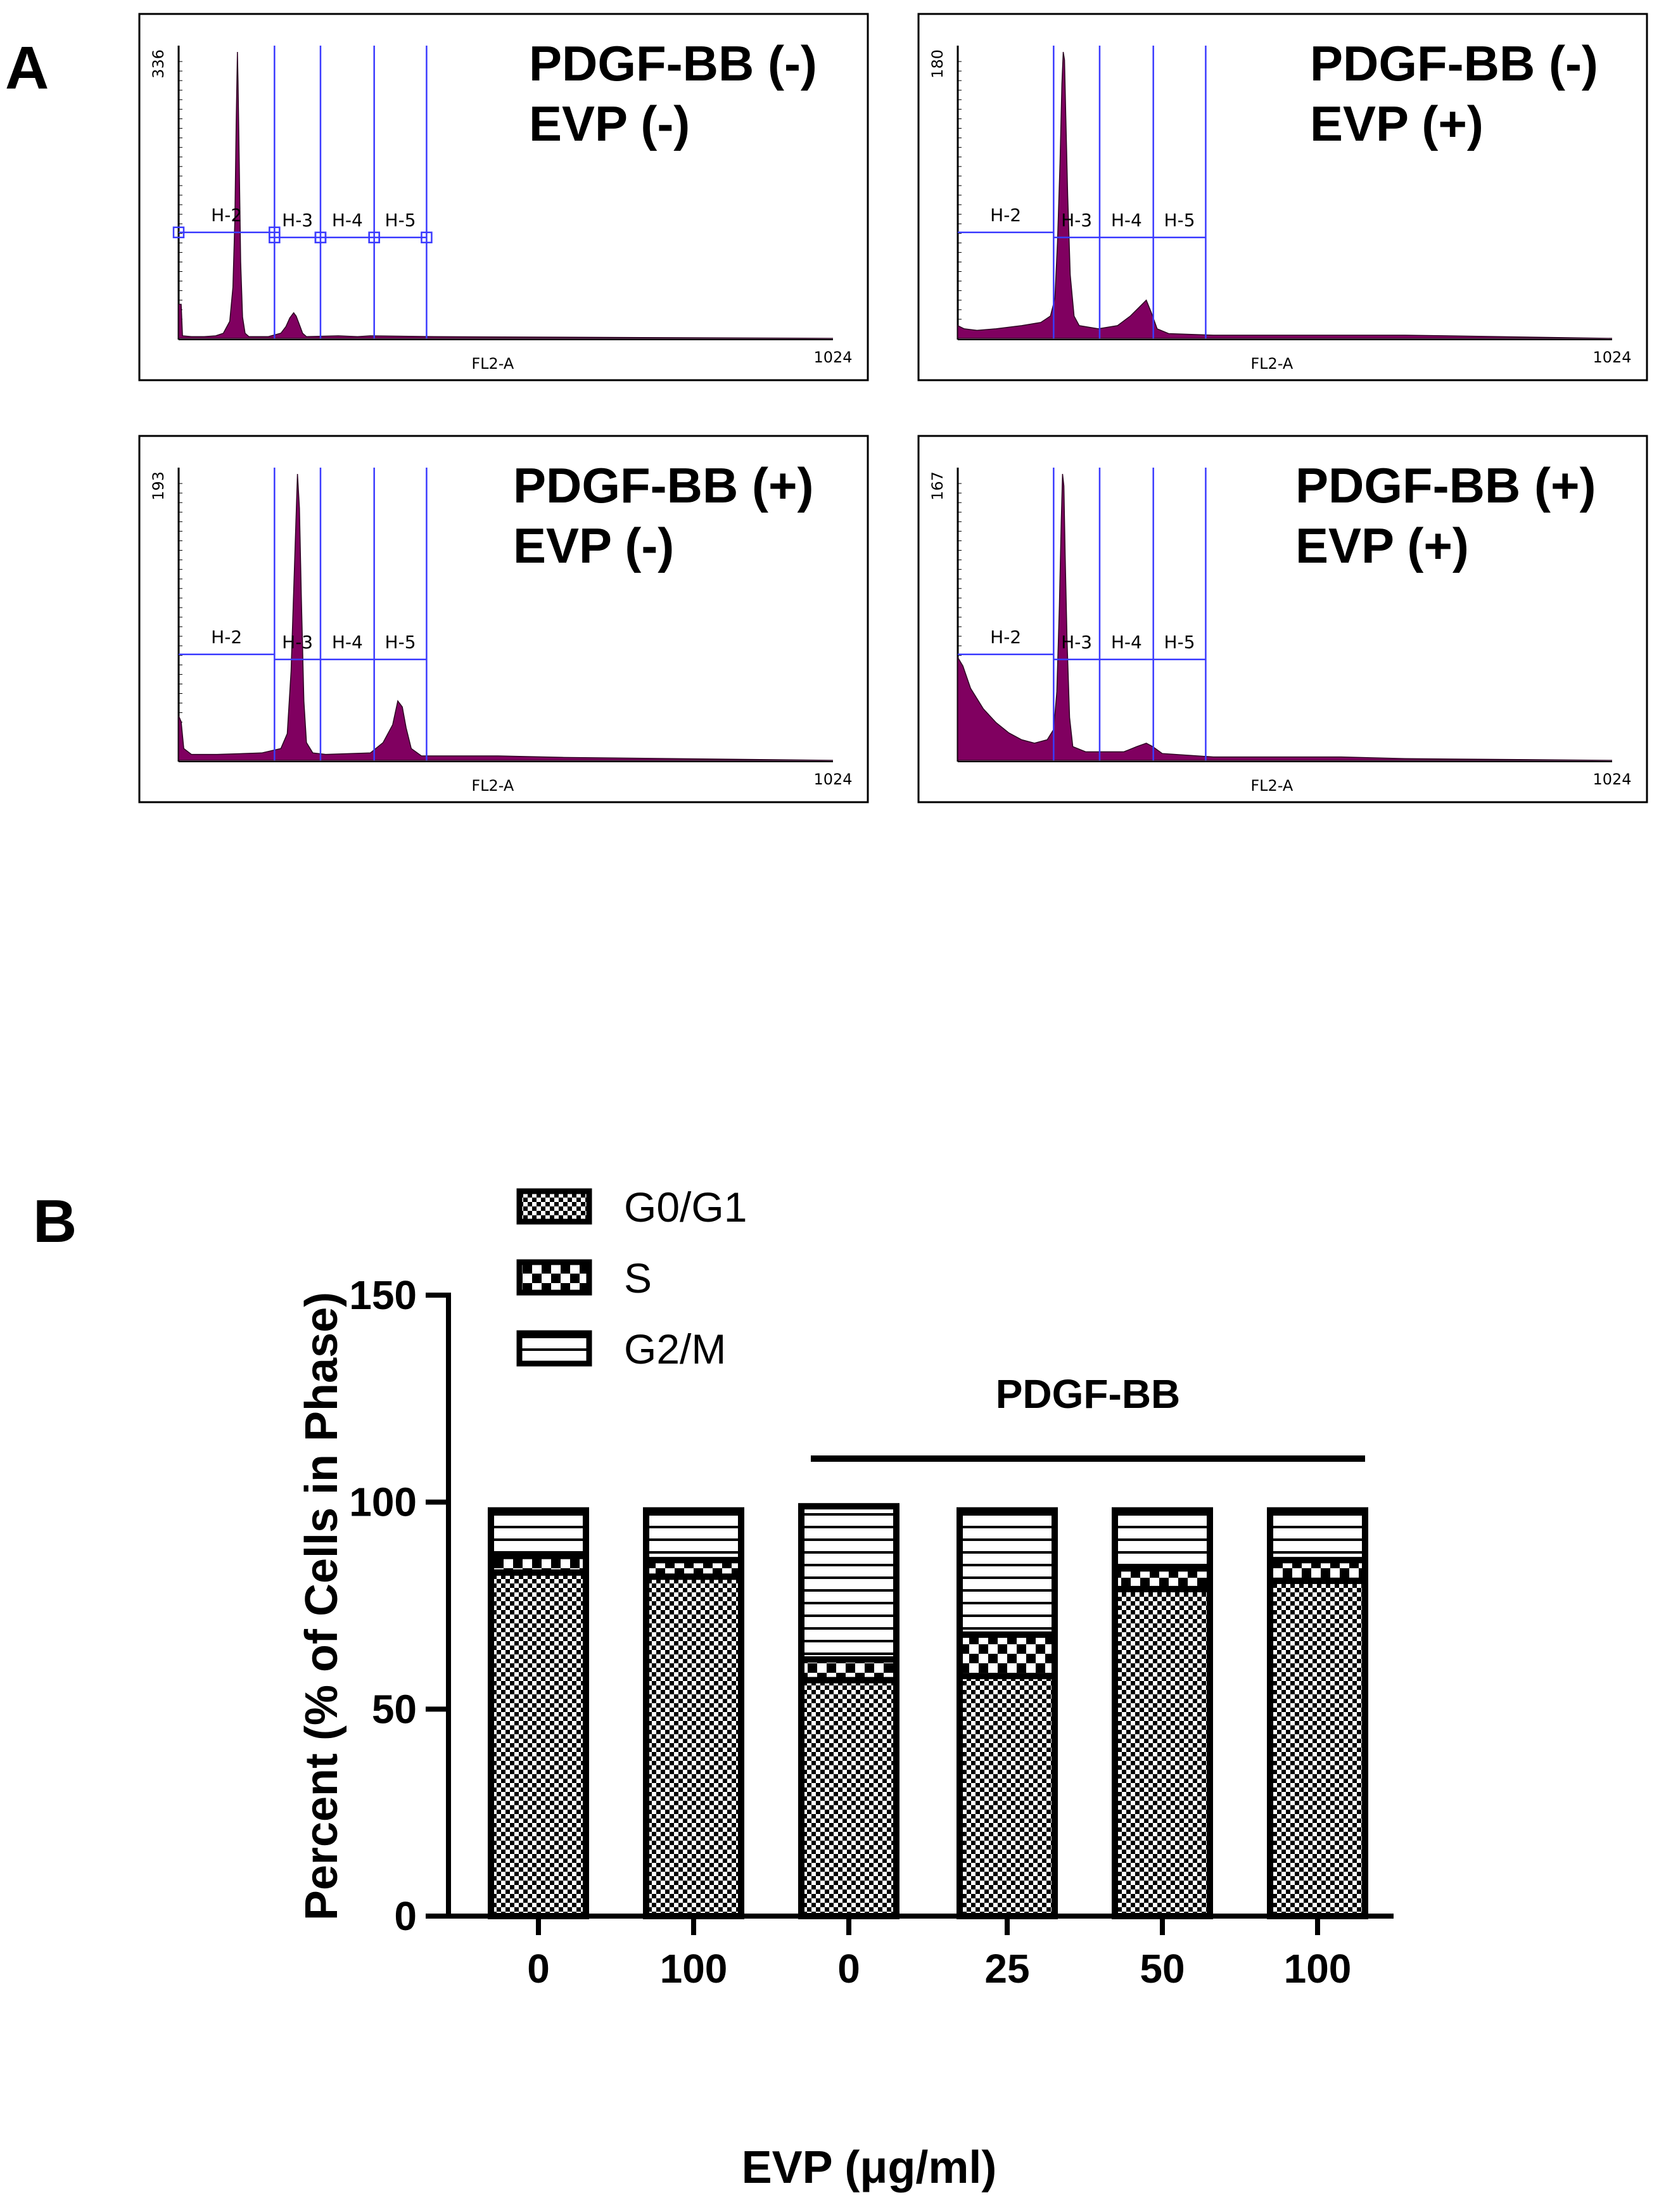 This screenshot has width=1659, height=2212. I want to click on pdgf-bb-group-label: PDGF-BB, so click(1088, 1394).